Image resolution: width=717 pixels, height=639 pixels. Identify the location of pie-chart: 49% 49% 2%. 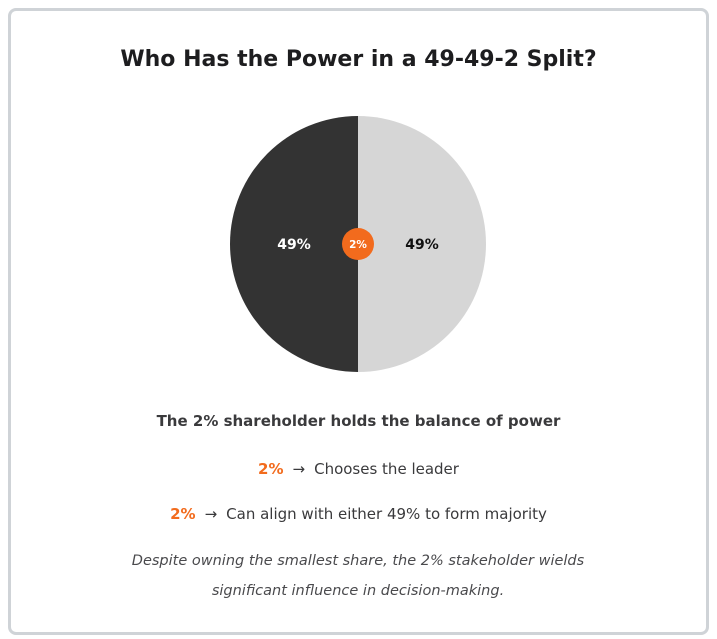
(358, 244).